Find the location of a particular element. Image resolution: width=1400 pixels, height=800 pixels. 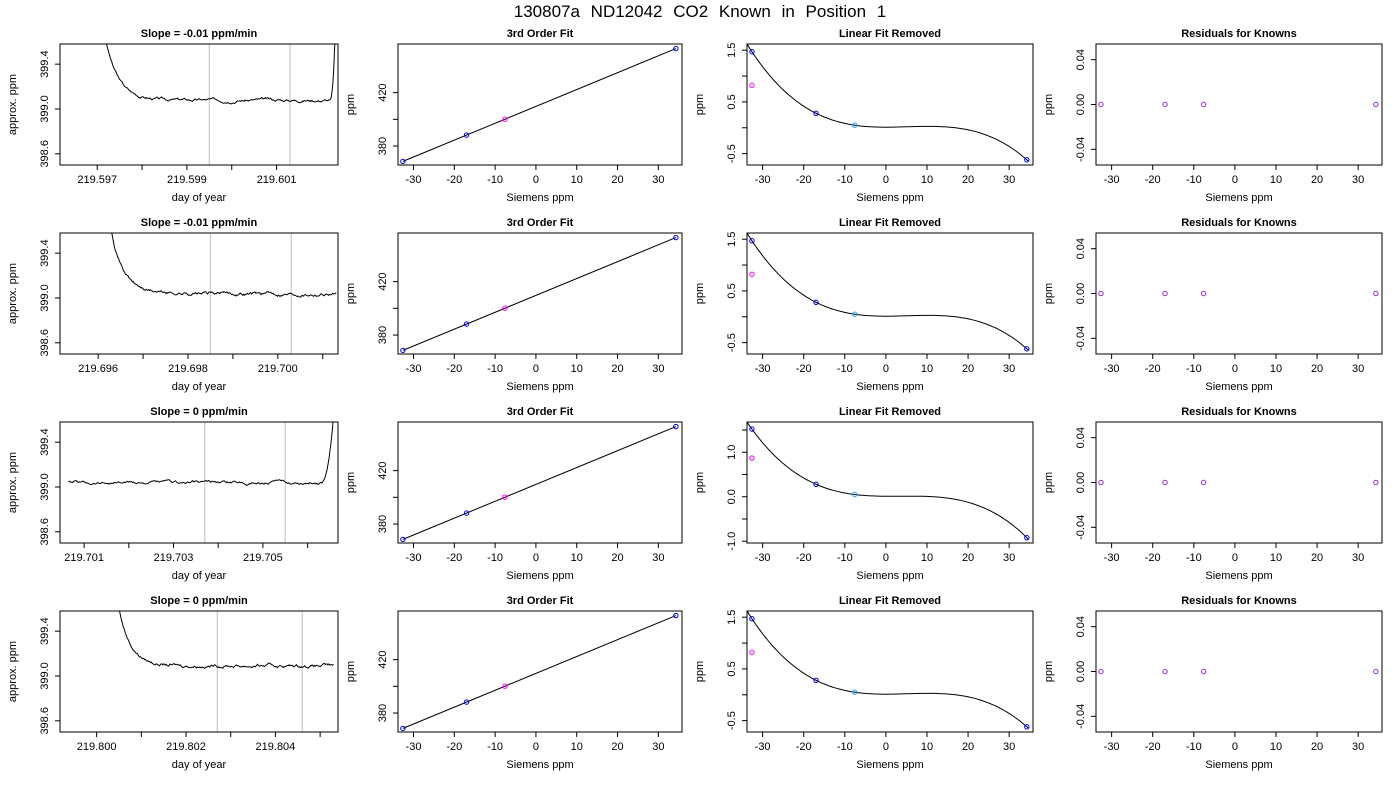

x-tick-label: 219.703 is located at coordinates (174, 558).